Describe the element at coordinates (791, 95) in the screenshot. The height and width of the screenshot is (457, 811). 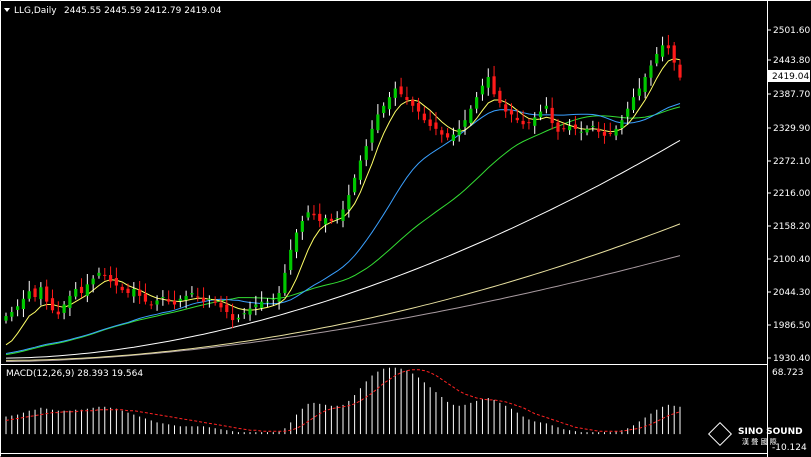
I see `tick-label: 2387.70` at that location.